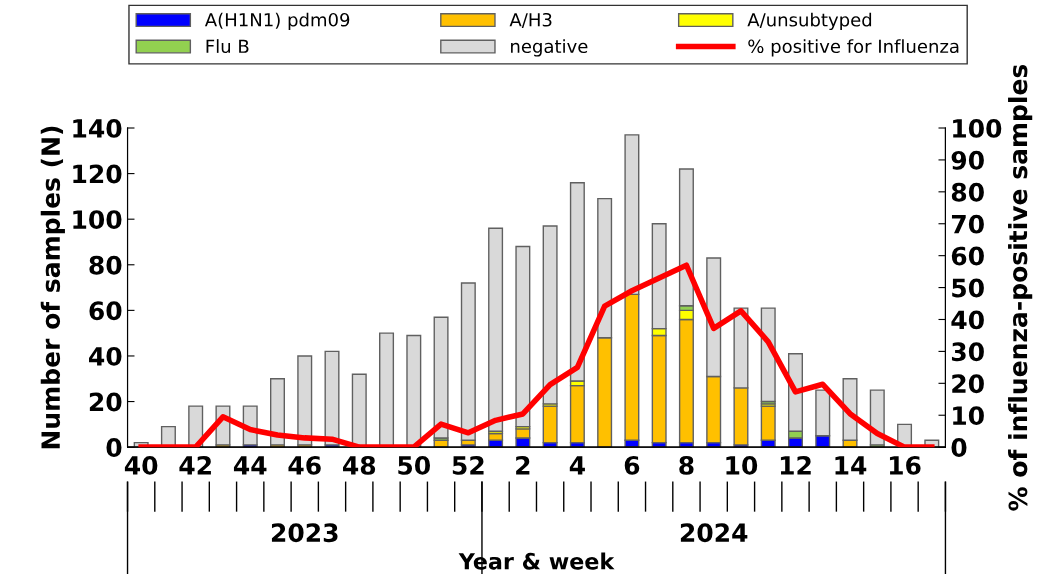  What do you see at coordinates (967, 160) in the screenshot?
I see `y2-tick-label: 90` at bounding box center [967, 160].